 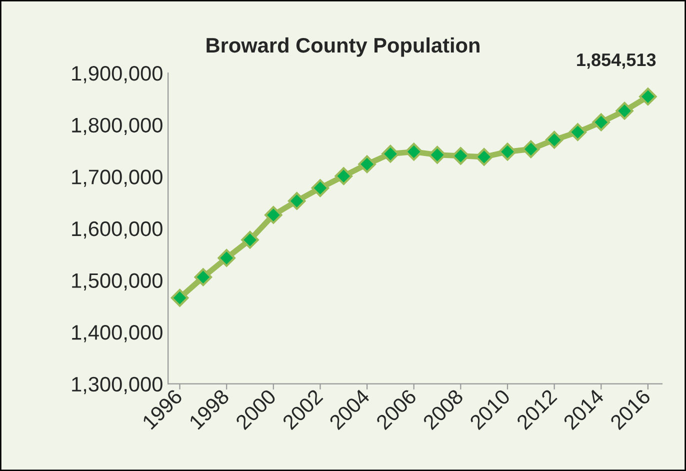 What do you see at coordinates (117, 178) in the screenshot?
I see `y-tick-label: 1,700,000` at bounding box center [117, 178].